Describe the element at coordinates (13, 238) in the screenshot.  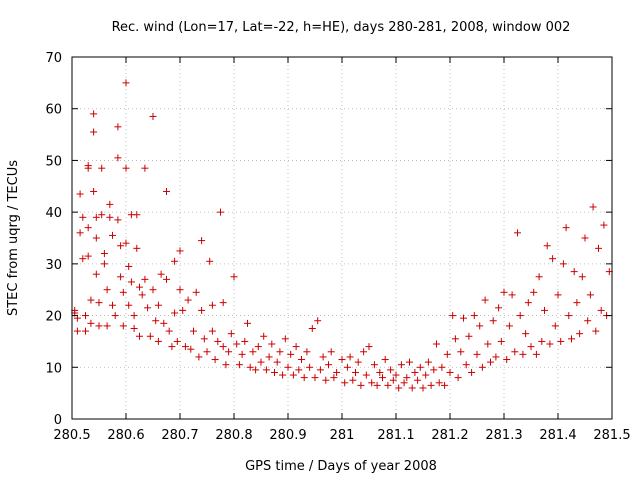
I see `y-axis-label: STEC from uqrg / TECUs` at that location.